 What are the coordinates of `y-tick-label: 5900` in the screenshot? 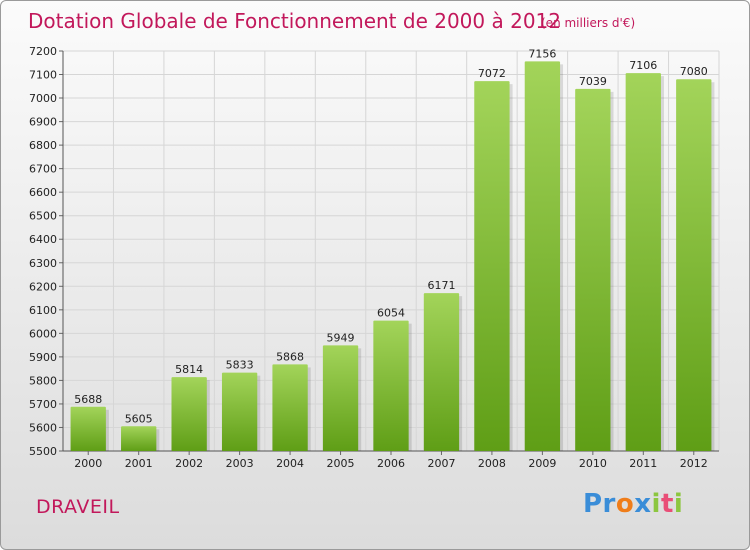 It's located at (43, 357).